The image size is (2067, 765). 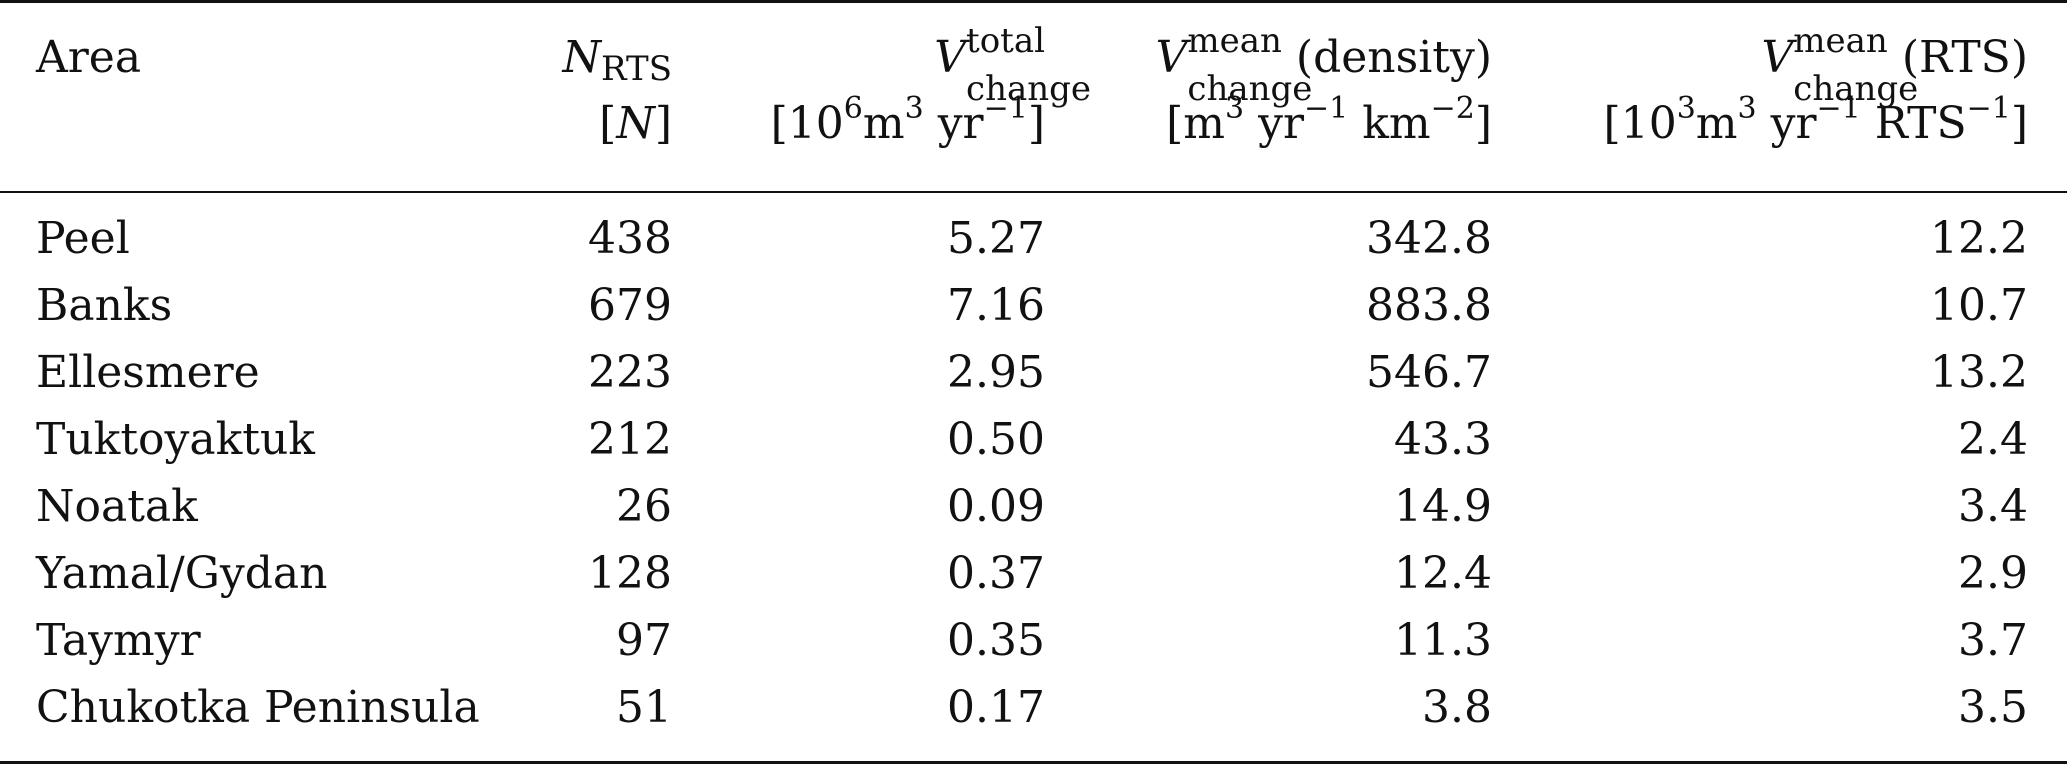 What do you see at coordinates (1856, 89) in the screenshot?
I see `v-rts-subscript: change` at bounding box center [1856, 89].